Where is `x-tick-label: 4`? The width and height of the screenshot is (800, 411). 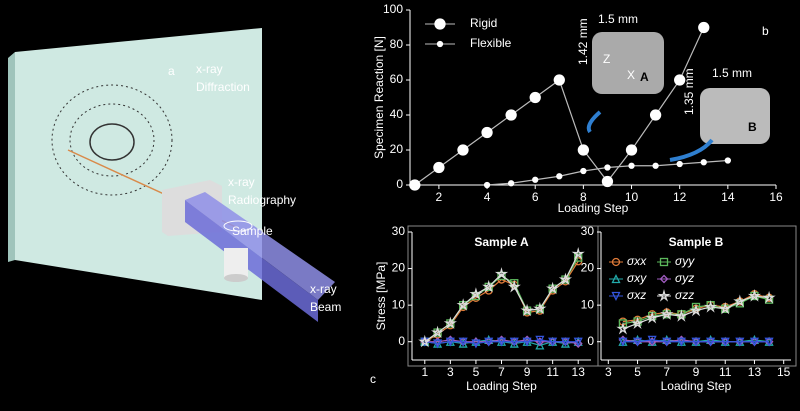 x-tick-label: 4 is located at coordinates (487, 197).